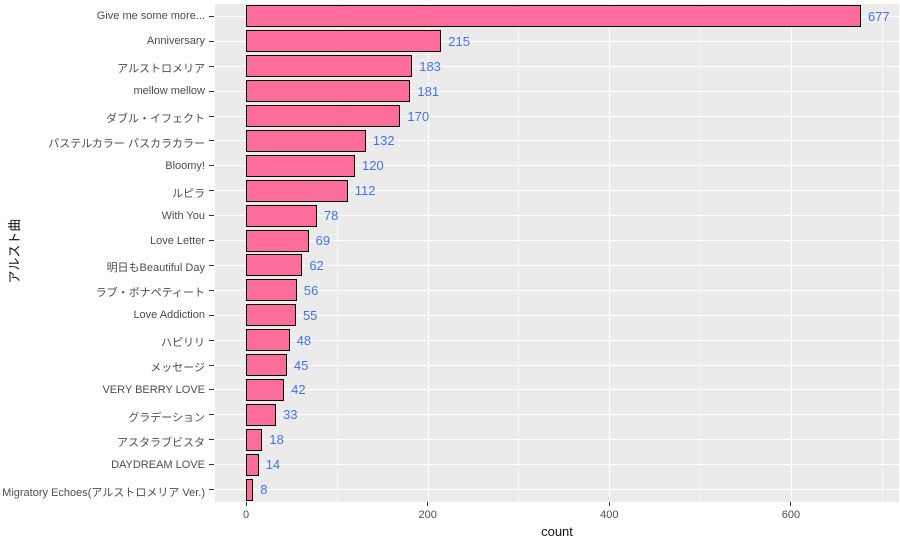  Describe the element at coordinates (878, 16) in the screenshot. I see `bar-value-label: 677` at that location.